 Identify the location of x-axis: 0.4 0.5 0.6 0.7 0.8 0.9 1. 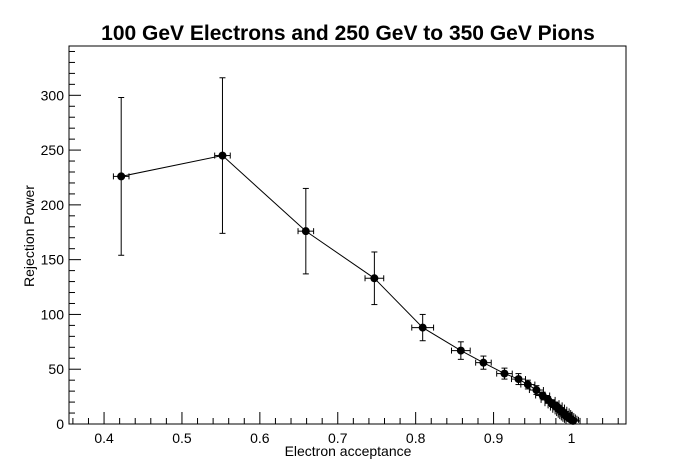
(345, 429).